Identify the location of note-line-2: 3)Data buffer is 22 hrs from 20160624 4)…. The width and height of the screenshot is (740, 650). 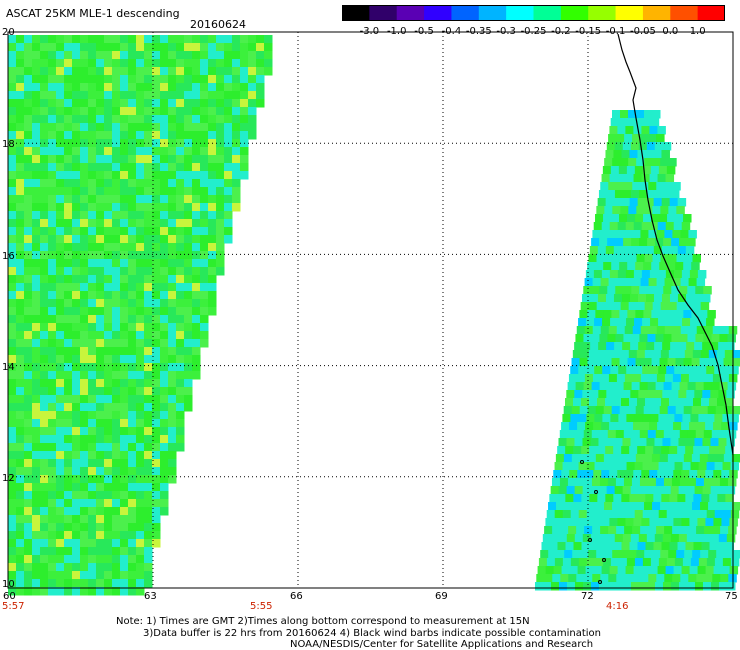
(372, 633).